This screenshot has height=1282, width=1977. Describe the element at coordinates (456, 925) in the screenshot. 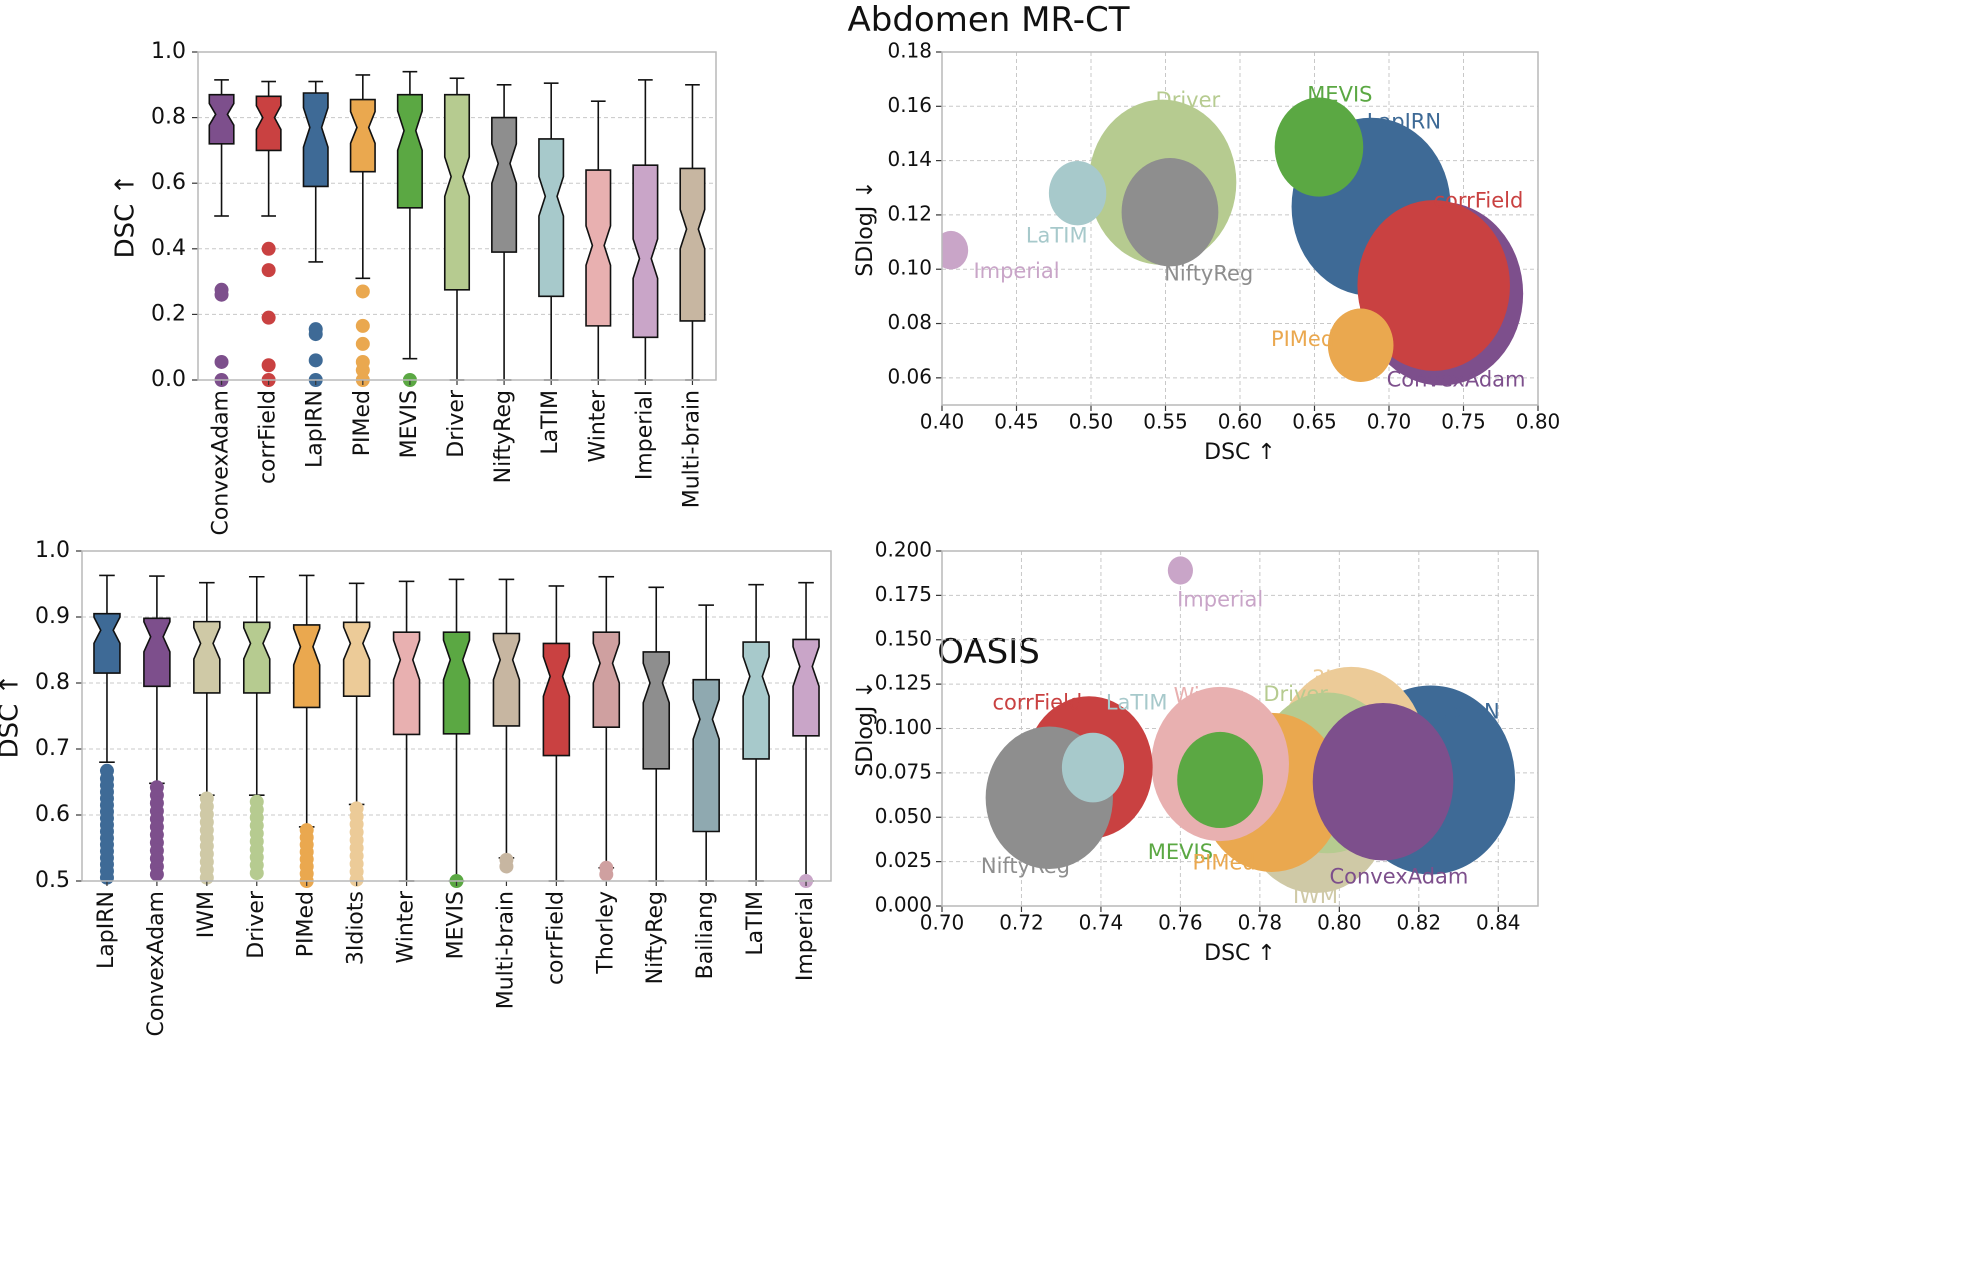

I see `box-label: MEVIS` at that location.